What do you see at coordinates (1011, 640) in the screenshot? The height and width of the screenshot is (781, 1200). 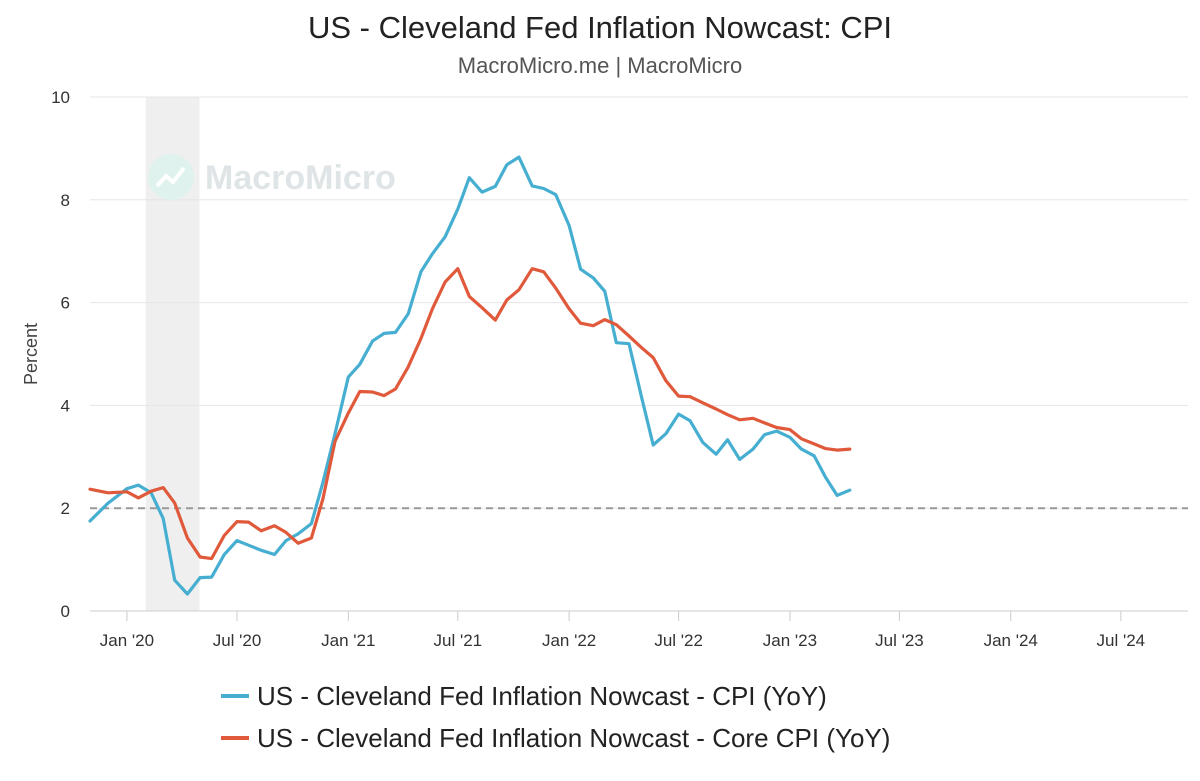 I see `x-tick-label-8: Jan '24` at bounding box center [1011, 640].